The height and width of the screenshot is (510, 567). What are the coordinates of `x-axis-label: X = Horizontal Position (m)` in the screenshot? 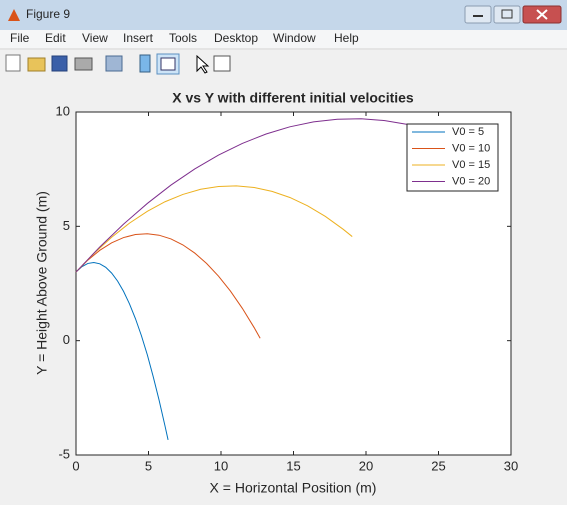 It's located at (293, 488).